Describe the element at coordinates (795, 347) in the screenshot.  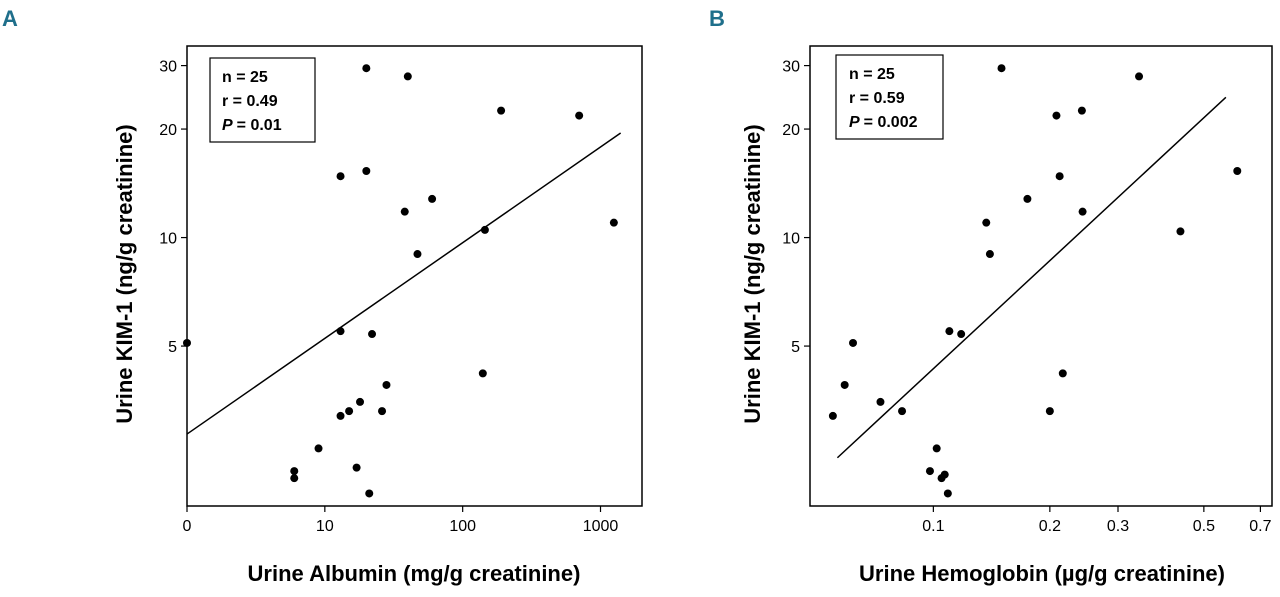
I see `y-tick-label-b: 5` at that location.